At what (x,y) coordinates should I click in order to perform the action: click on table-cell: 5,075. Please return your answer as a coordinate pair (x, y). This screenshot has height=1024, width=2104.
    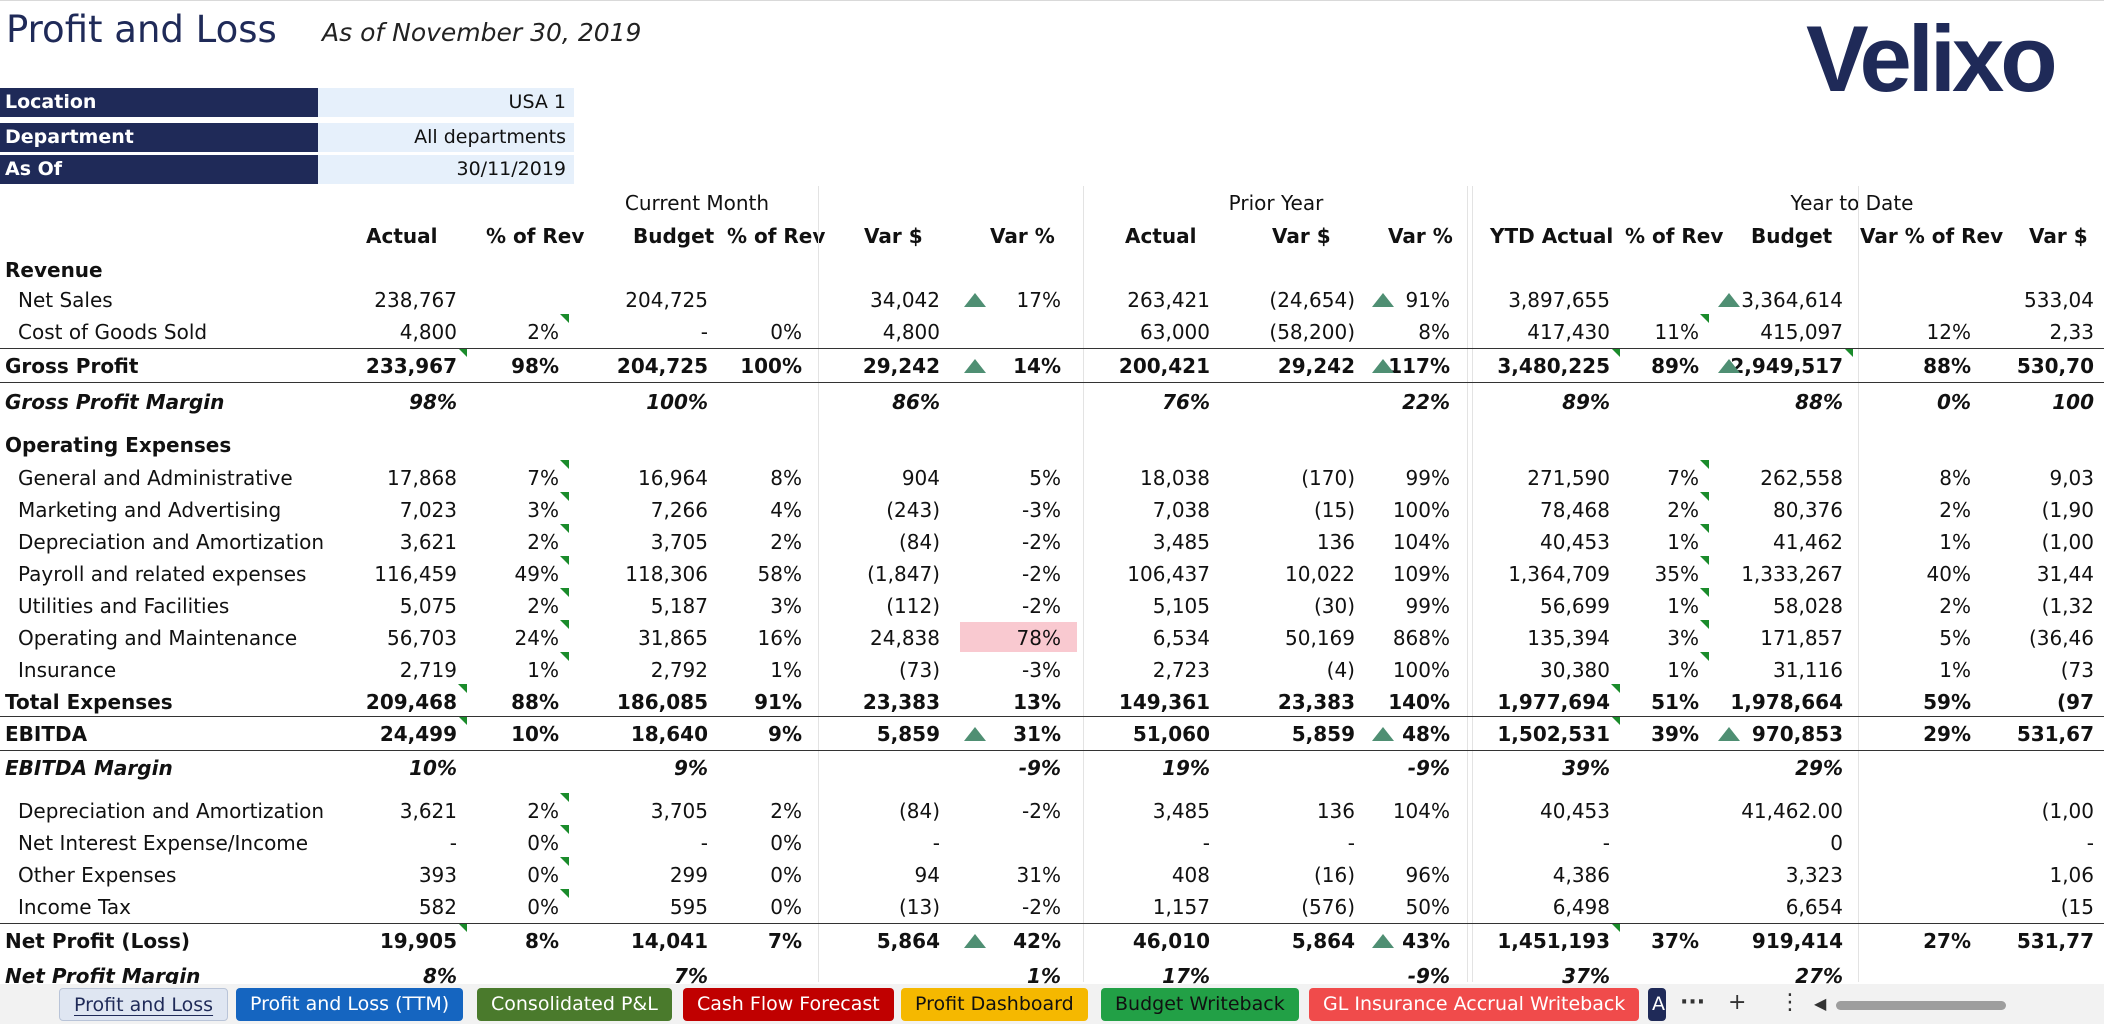
    Looking at the image, I should click on (428, 606).